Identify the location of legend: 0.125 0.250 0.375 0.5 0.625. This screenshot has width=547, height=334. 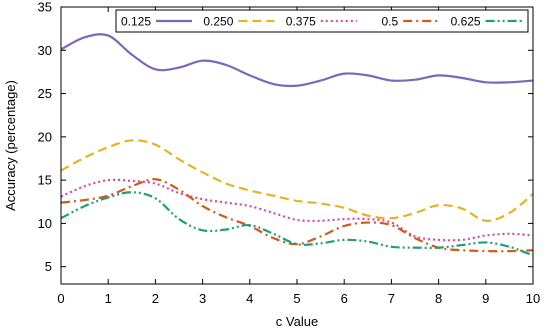
(322, 21).